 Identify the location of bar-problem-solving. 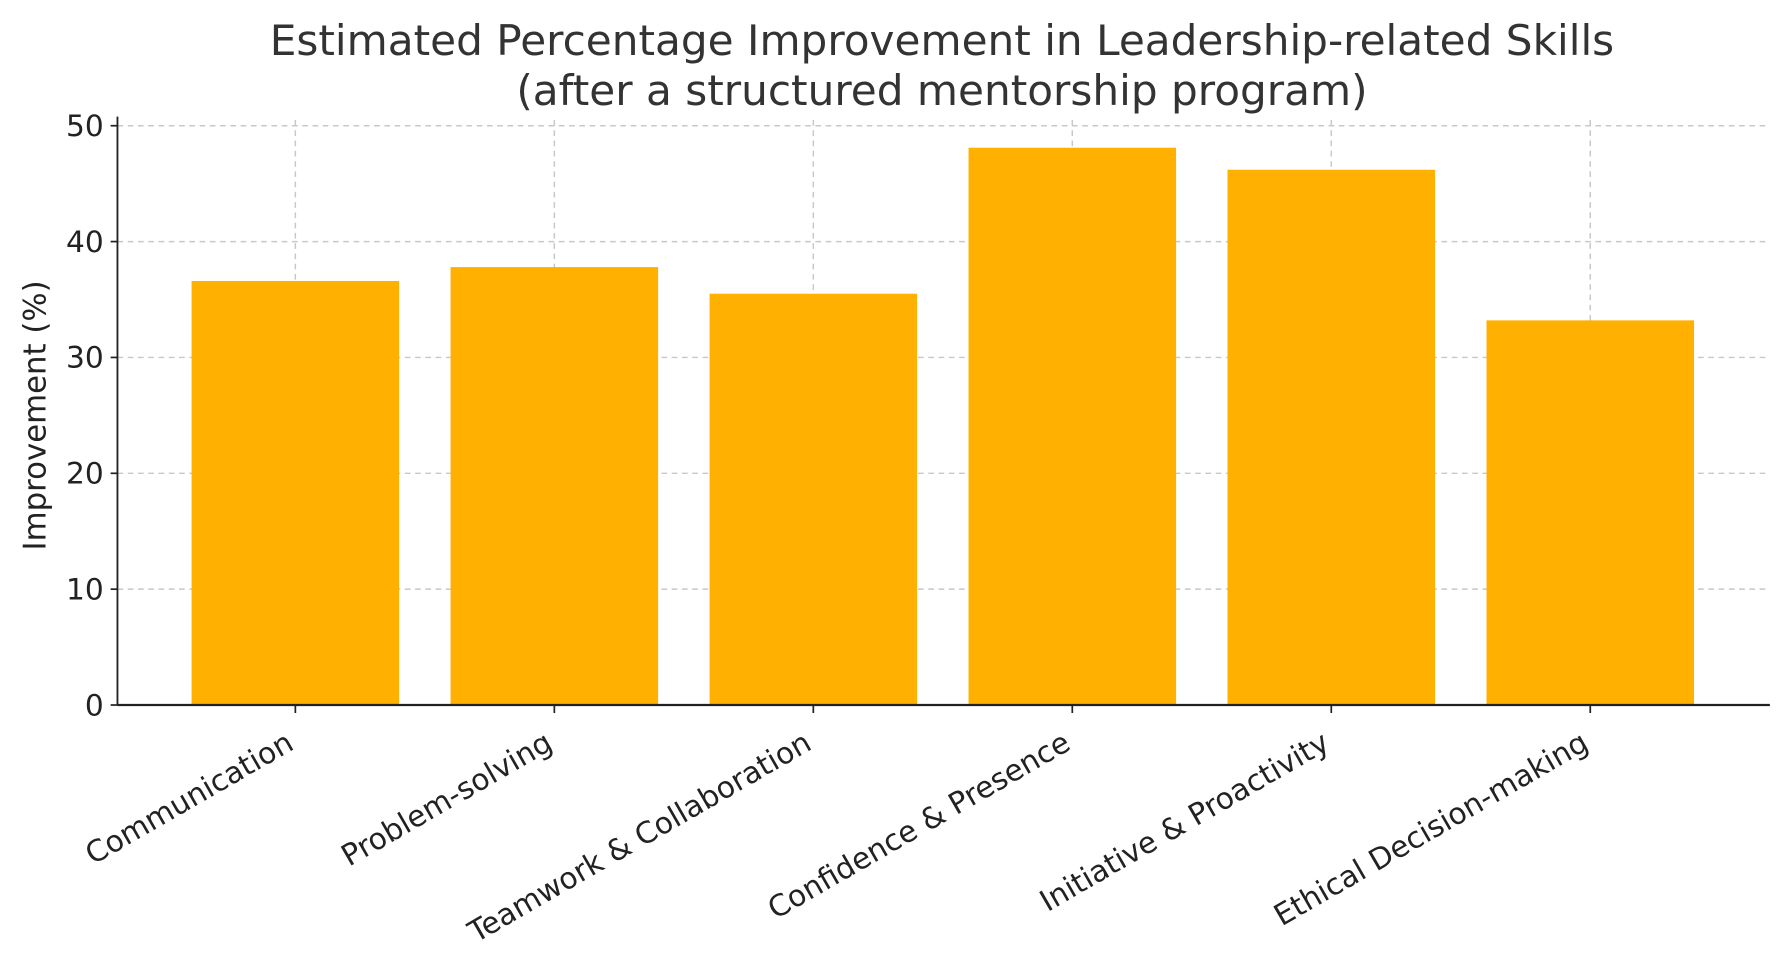
(554, 486).